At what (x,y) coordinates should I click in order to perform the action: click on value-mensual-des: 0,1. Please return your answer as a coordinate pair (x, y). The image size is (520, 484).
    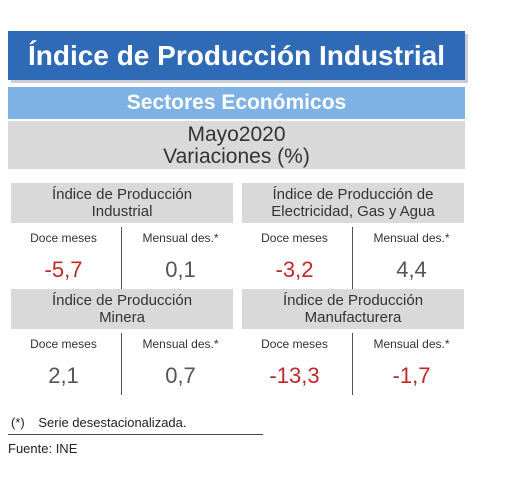
    Looking at the image, I should click on (180, 269).